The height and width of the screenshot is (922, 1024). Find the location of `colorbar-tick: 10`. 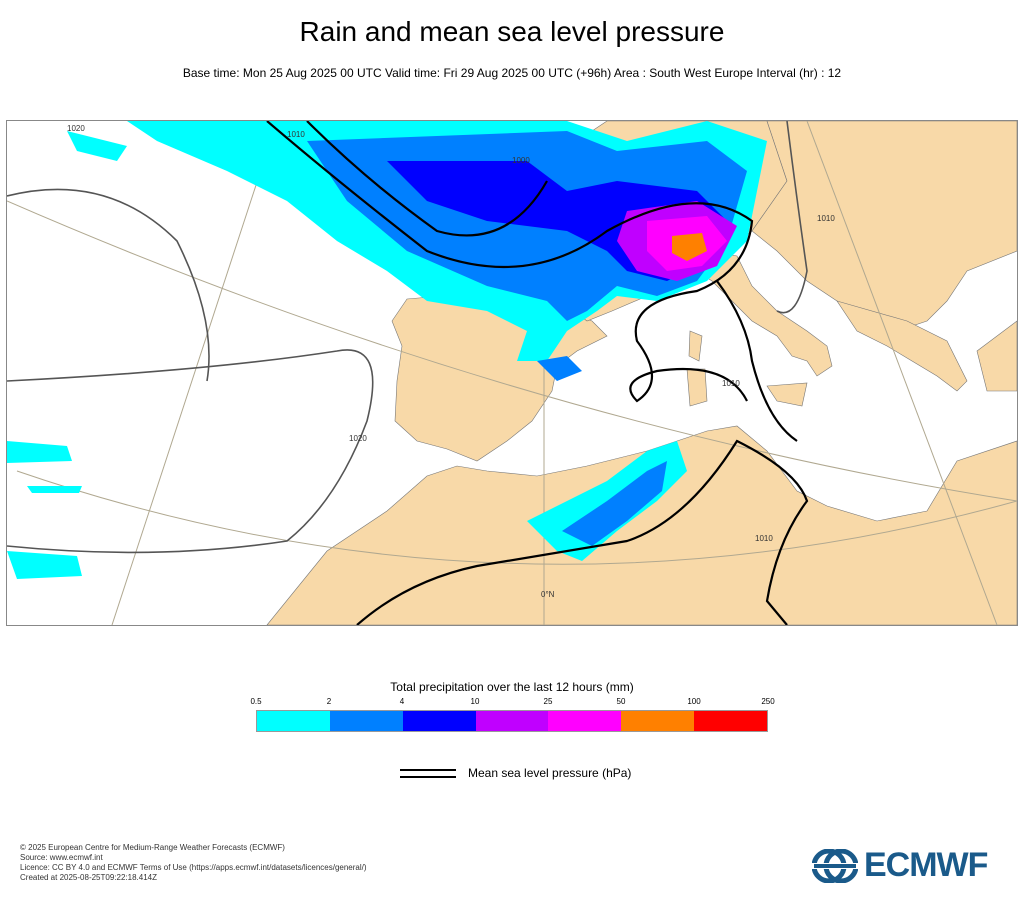

colorbar-tick: 10 is located at coordinates (475, 701).